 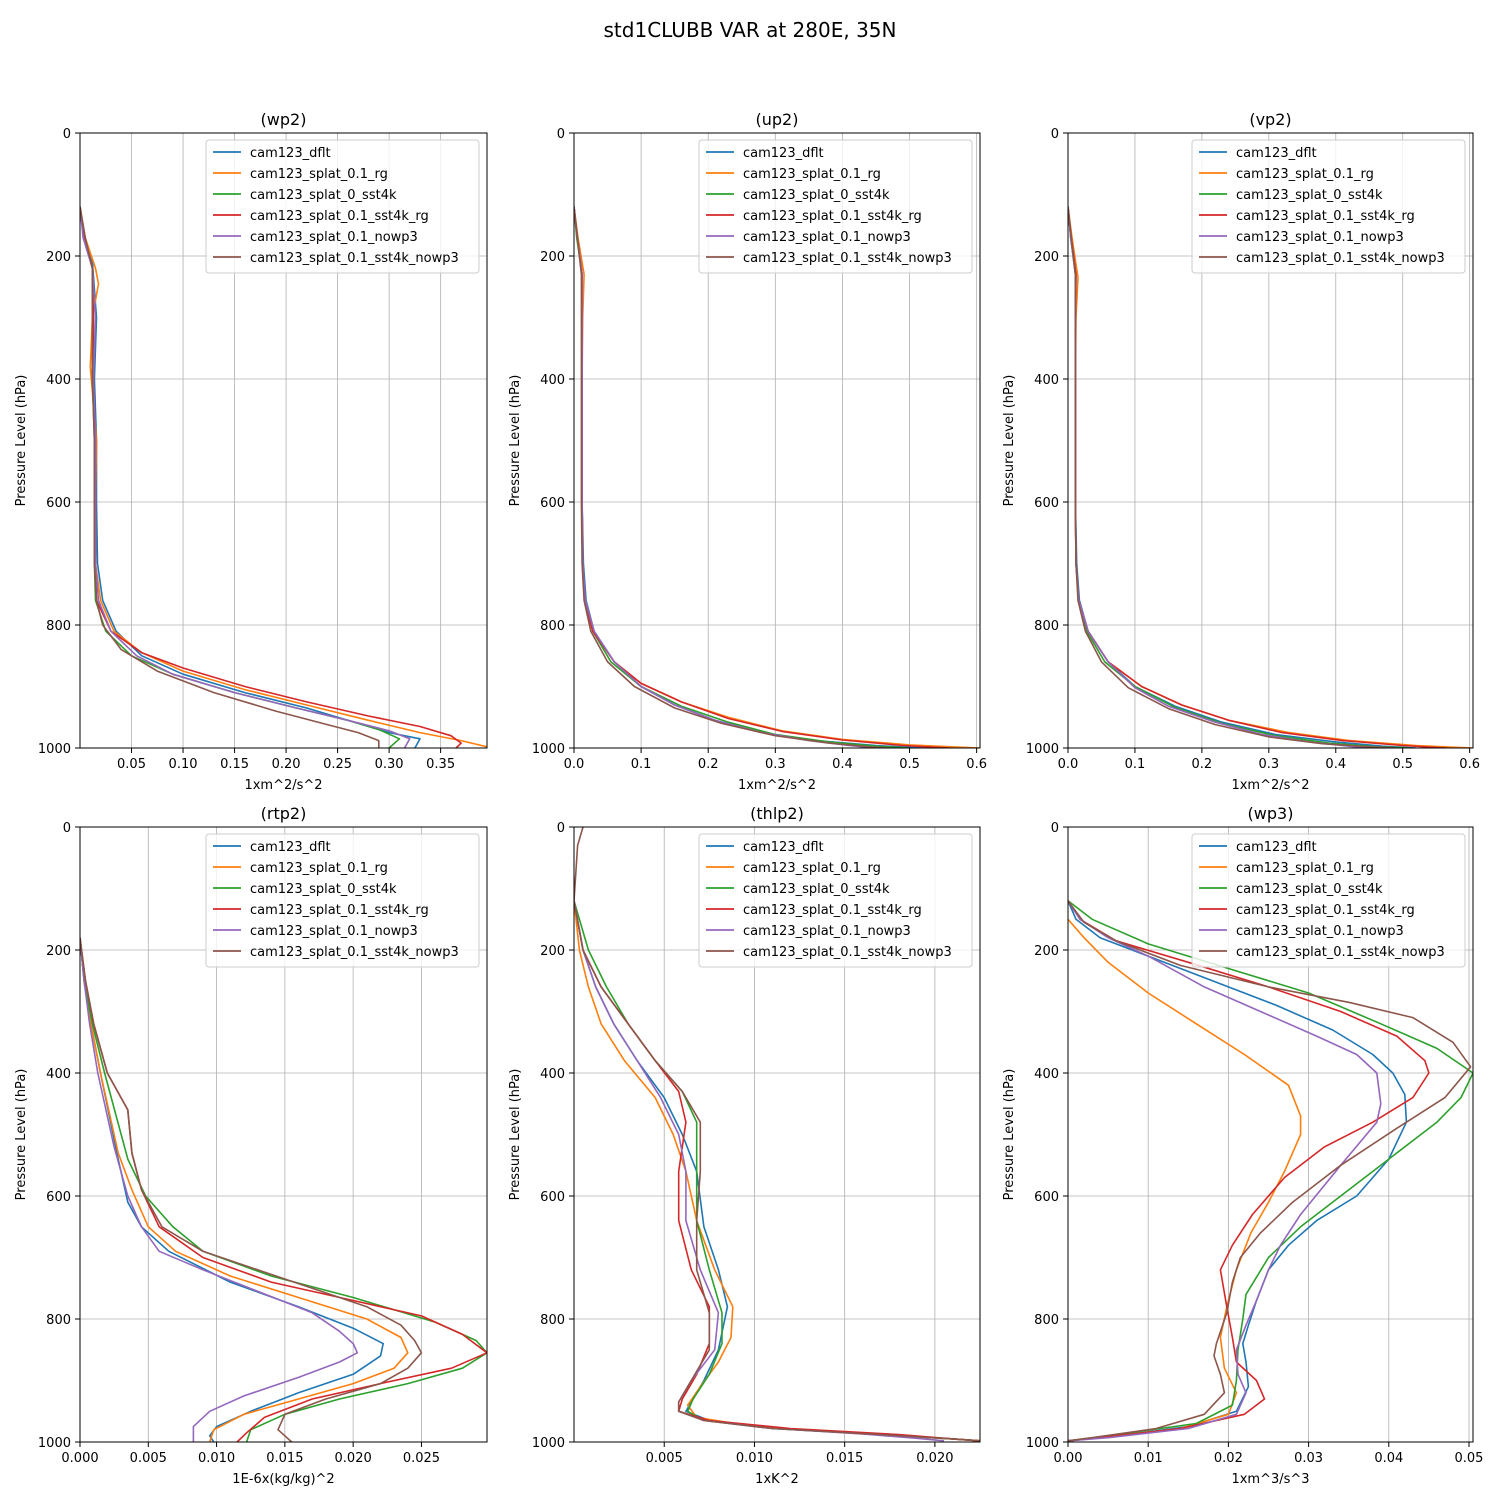 What do you see at coordinates (641, 764) in the screenshot?
I see `x-tick-label: 0.1` at bounding box center [641, 764].